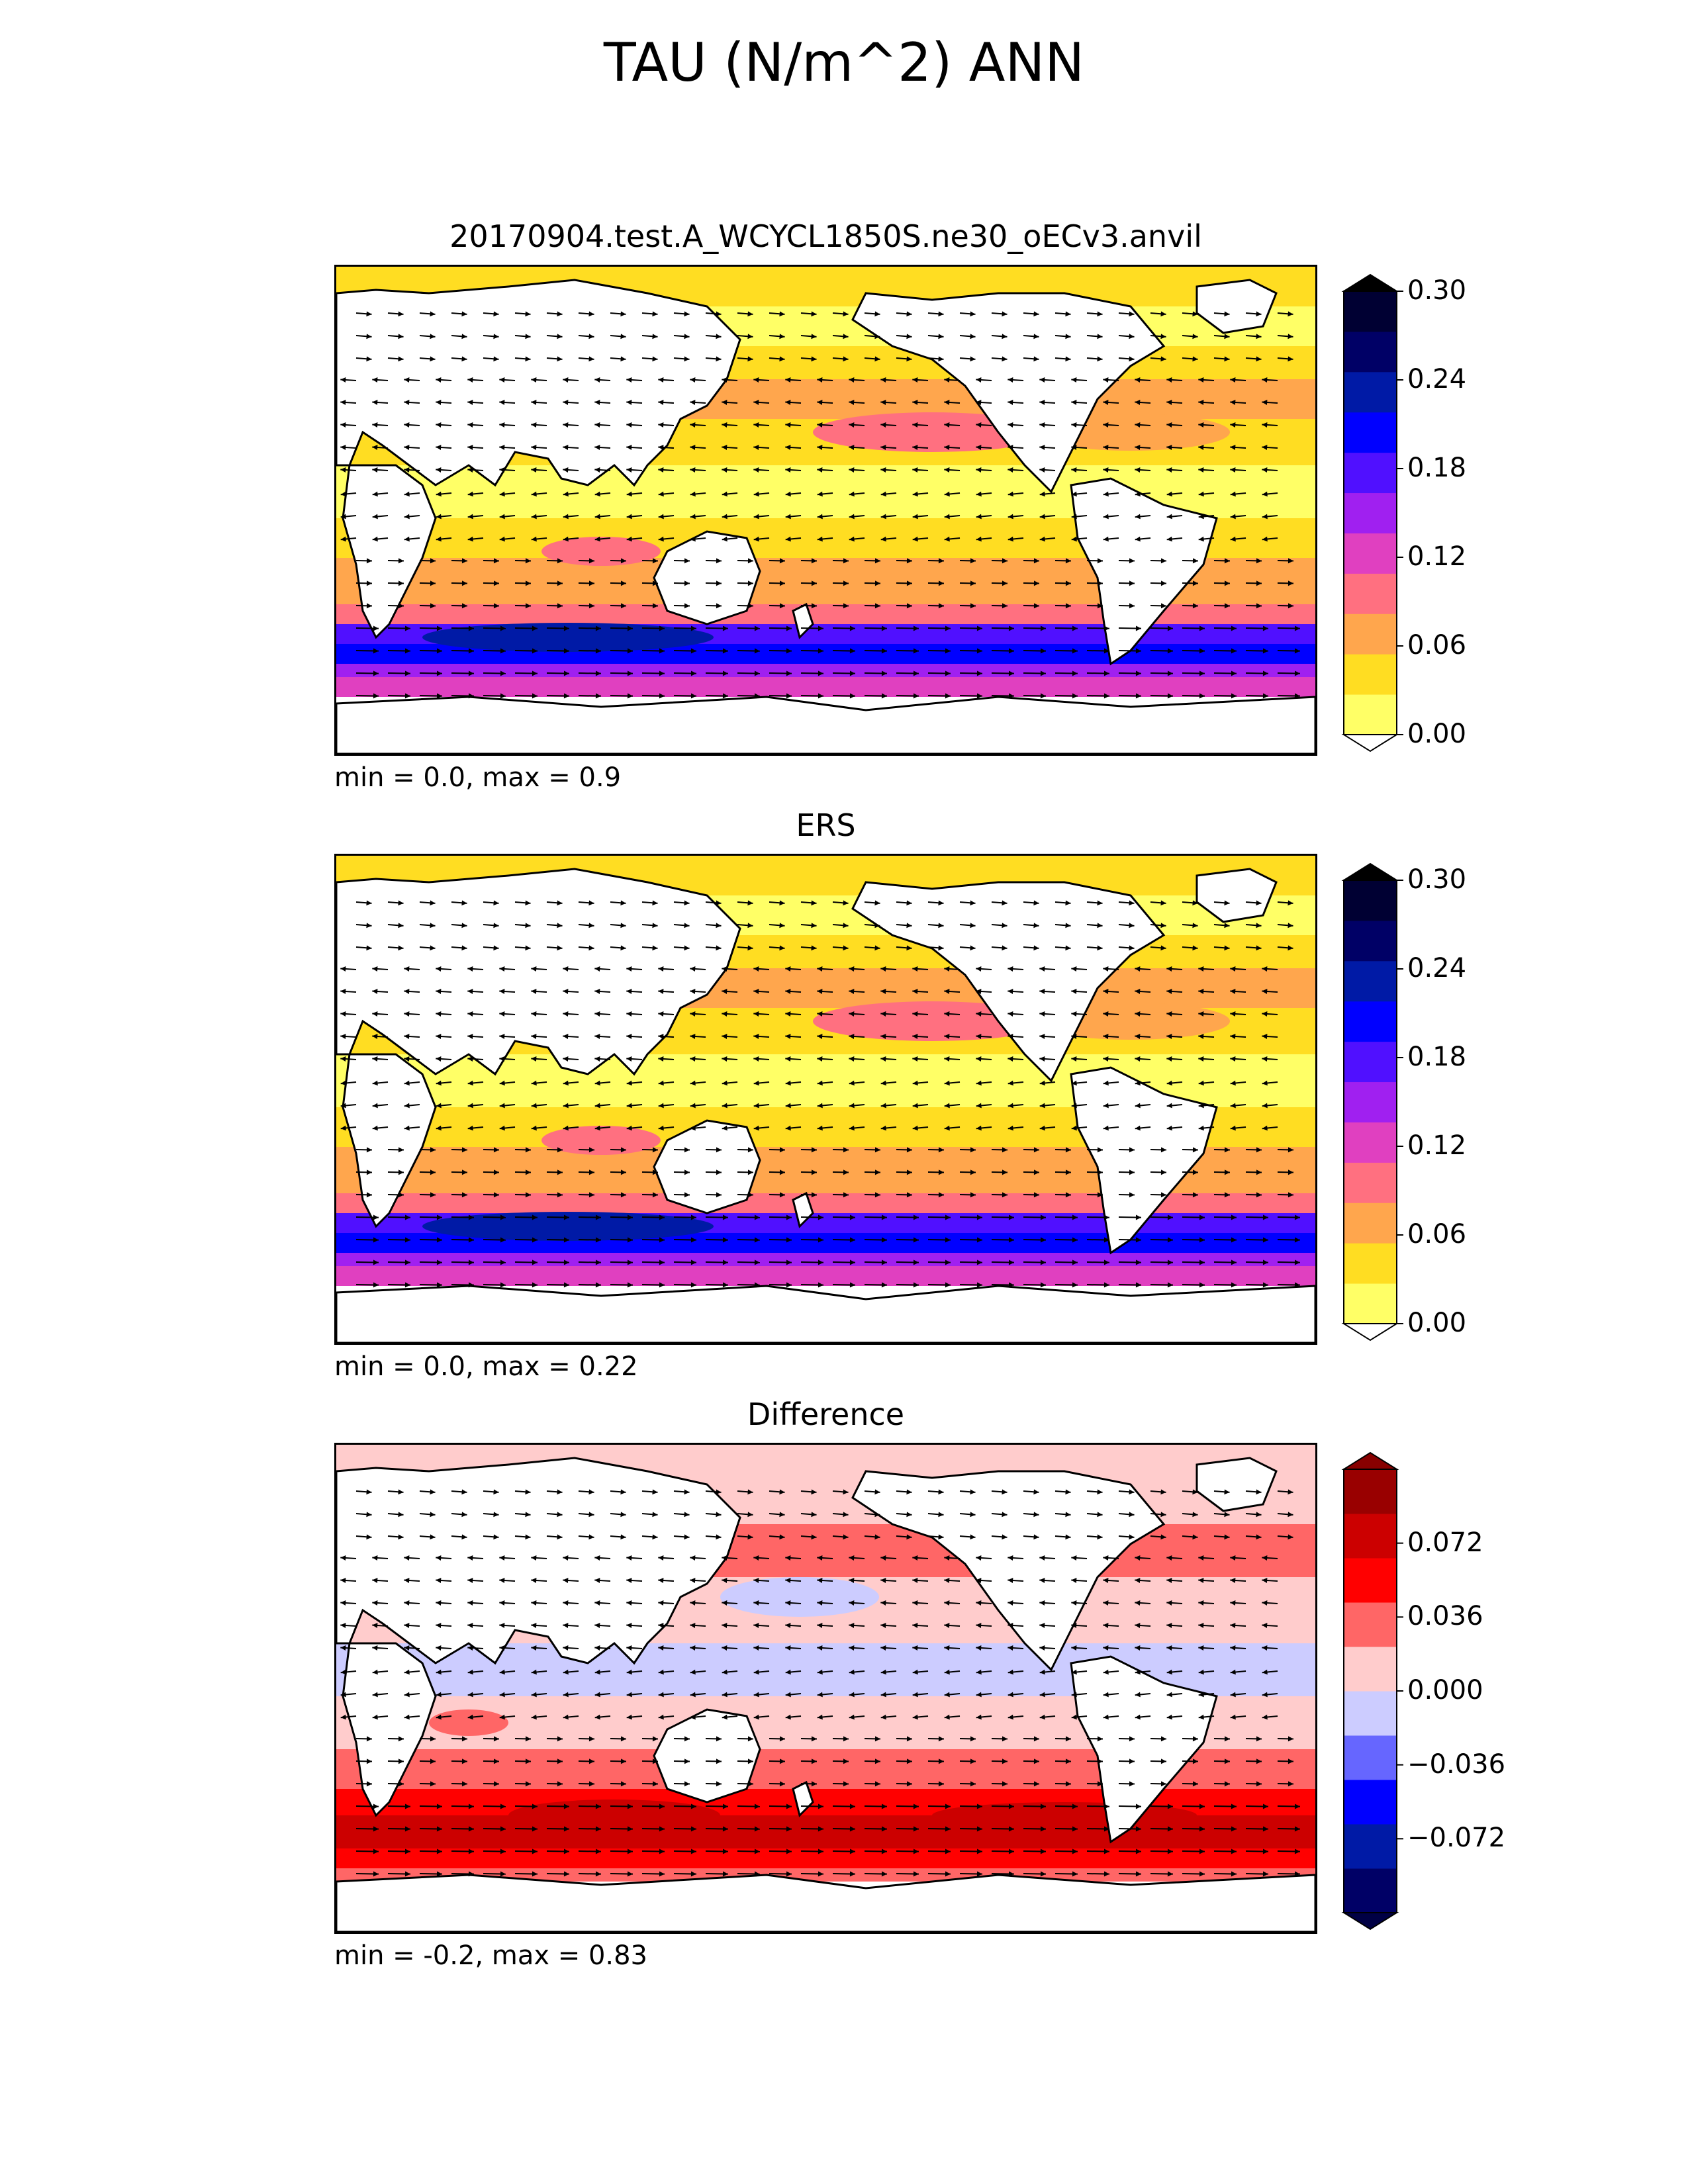 This screenshot has width=1688, height=2184. Describe the element at coordinates (1437, 968) in the screenshot. I see `colorbar-tick-label: 0.24` at that location.